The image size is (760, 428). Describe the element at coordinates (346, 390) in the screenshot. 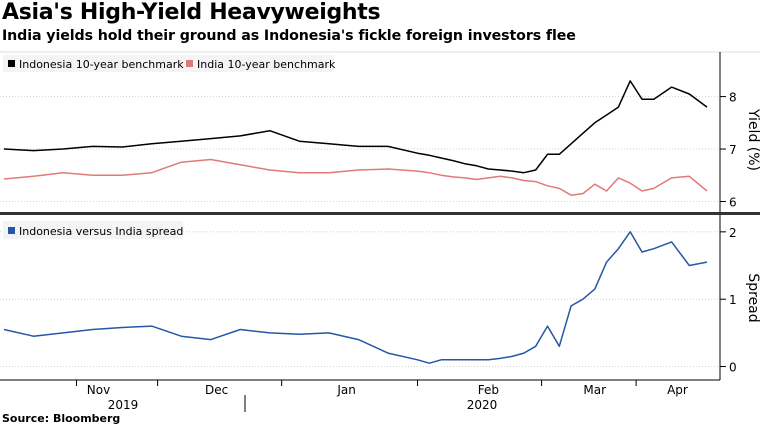

I see `x-month-label: Jan` at that location.